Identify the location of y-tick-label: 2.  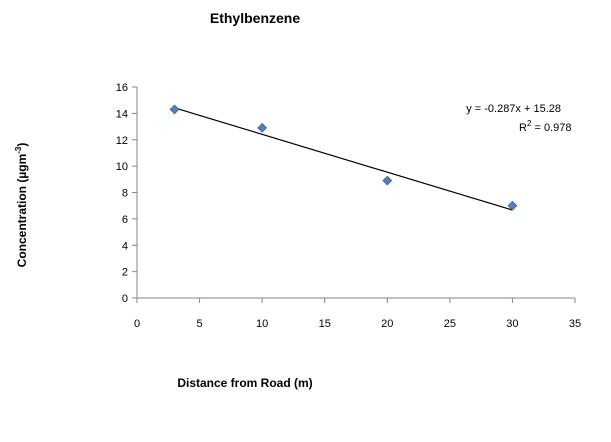
(125, 273).